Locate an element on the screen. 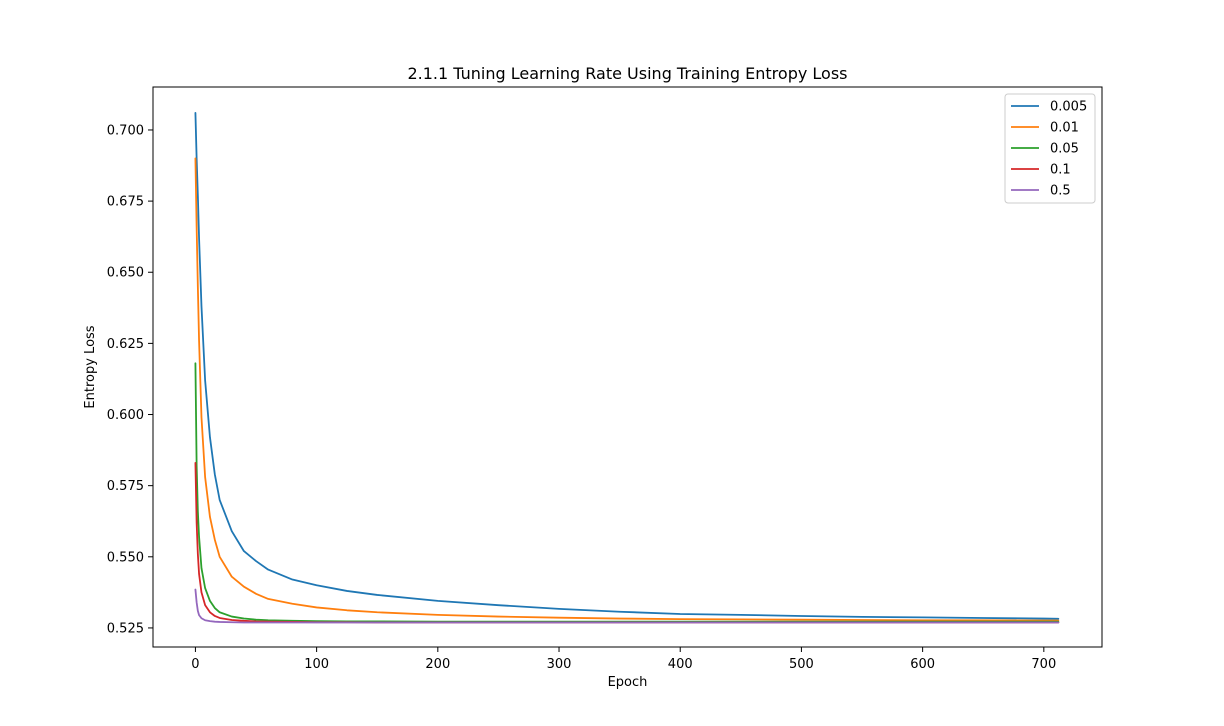  y-tick-label: 0.650 is located at coordinates (125, 273).